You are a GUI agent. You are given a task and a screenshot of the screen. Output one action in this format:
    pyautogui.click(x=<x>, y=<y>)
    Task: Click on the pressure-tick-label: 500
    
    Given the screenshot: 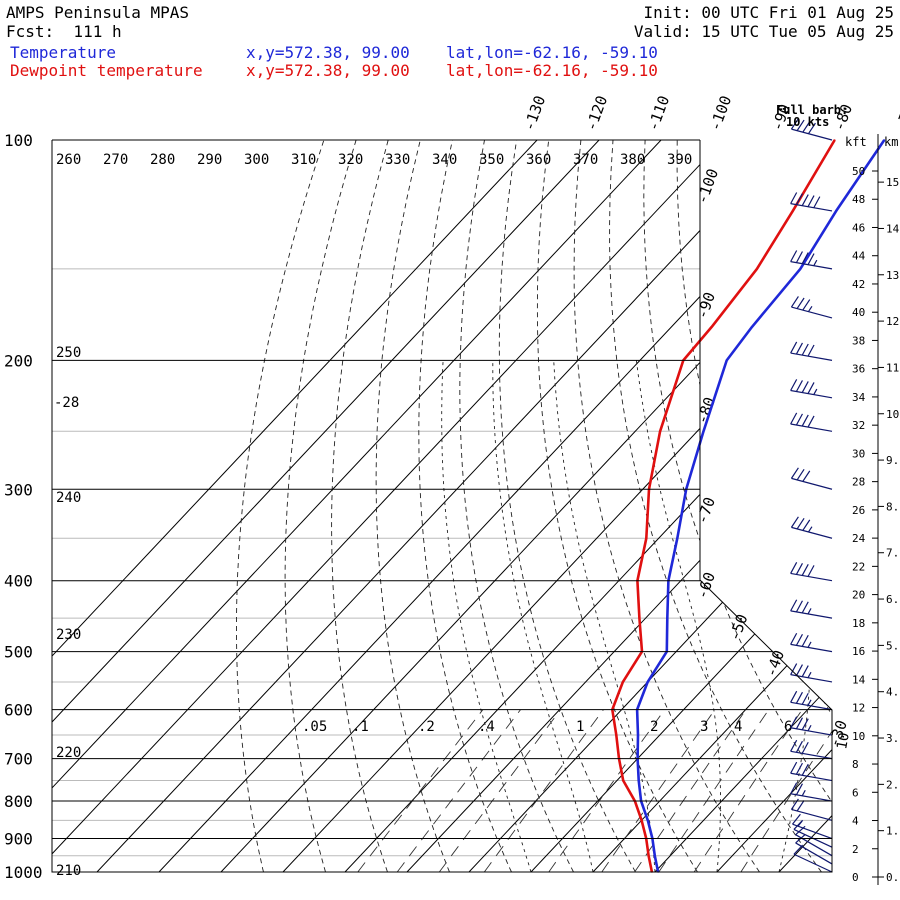 What is the action you would take?
    pyautogui.click(x=18, y=652)
    